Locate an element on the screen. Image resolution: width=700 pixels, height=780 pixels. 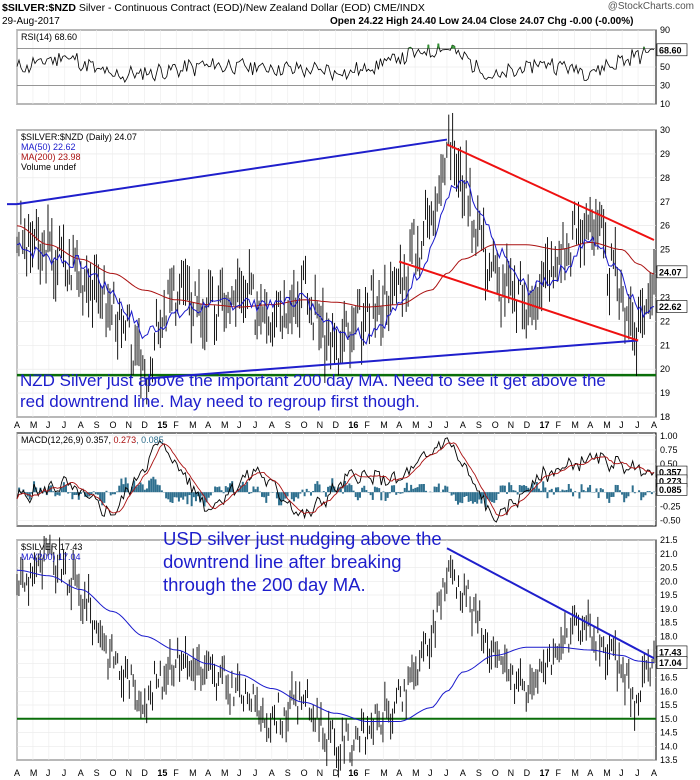
nzd-last-price: 24.07 is located at coordinates (670, 272).